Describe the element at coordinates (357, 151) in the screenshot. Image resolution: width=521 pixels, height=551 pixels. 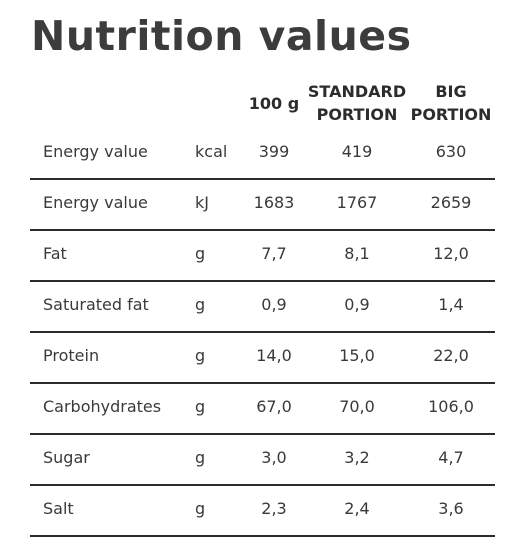
I see `row-value-standard: 419` at that location.